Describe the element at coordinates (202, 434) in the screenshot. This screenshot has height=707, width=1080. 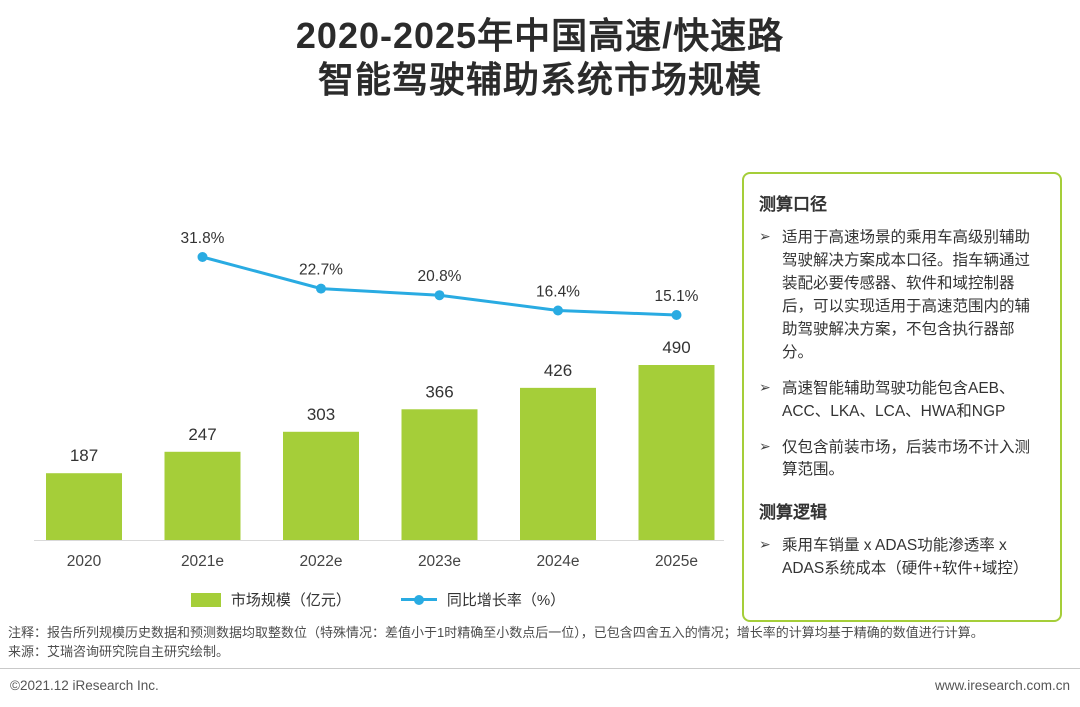
I see `bar-value-label: 247` at that location.